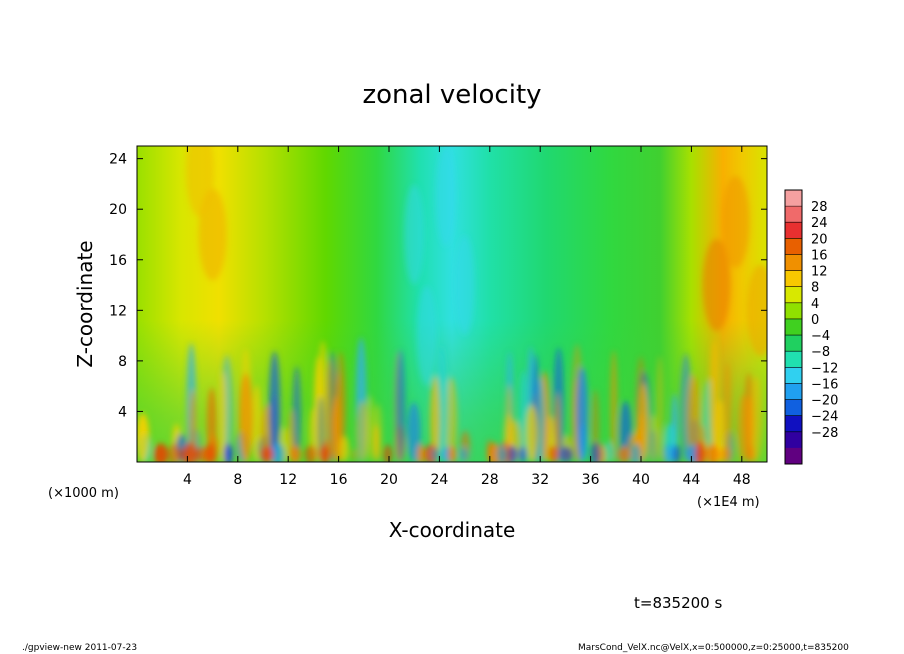 The width and height of the screenshot is (904, 654). Describe the element at coordinates (122, 362) in the screenshot. I see `y-tick-label: 8` at that location.